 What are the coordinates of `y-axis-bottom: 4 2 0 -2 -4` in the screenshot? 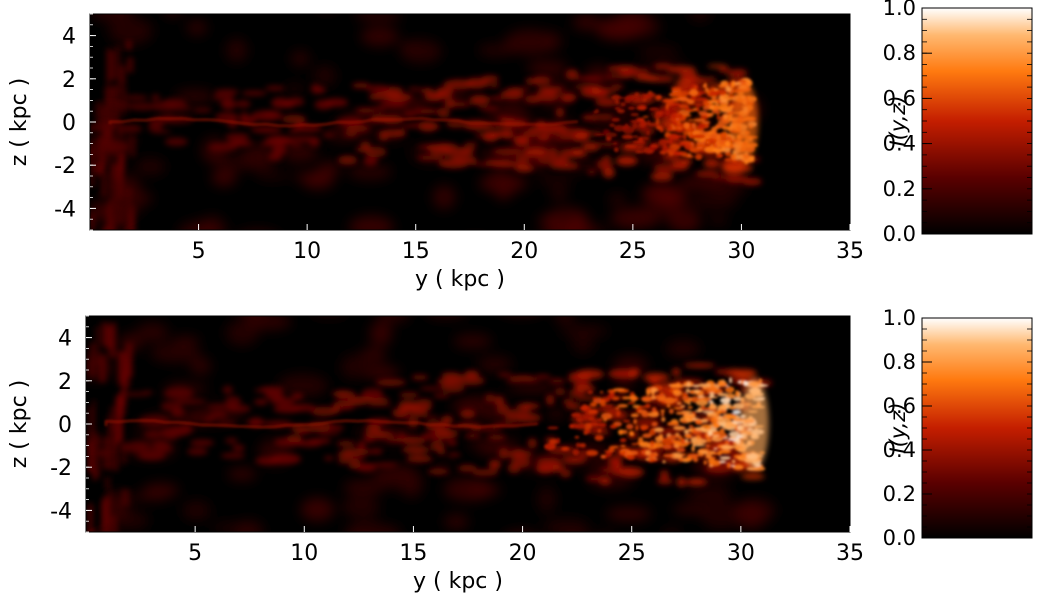 It's located at (71, 424).